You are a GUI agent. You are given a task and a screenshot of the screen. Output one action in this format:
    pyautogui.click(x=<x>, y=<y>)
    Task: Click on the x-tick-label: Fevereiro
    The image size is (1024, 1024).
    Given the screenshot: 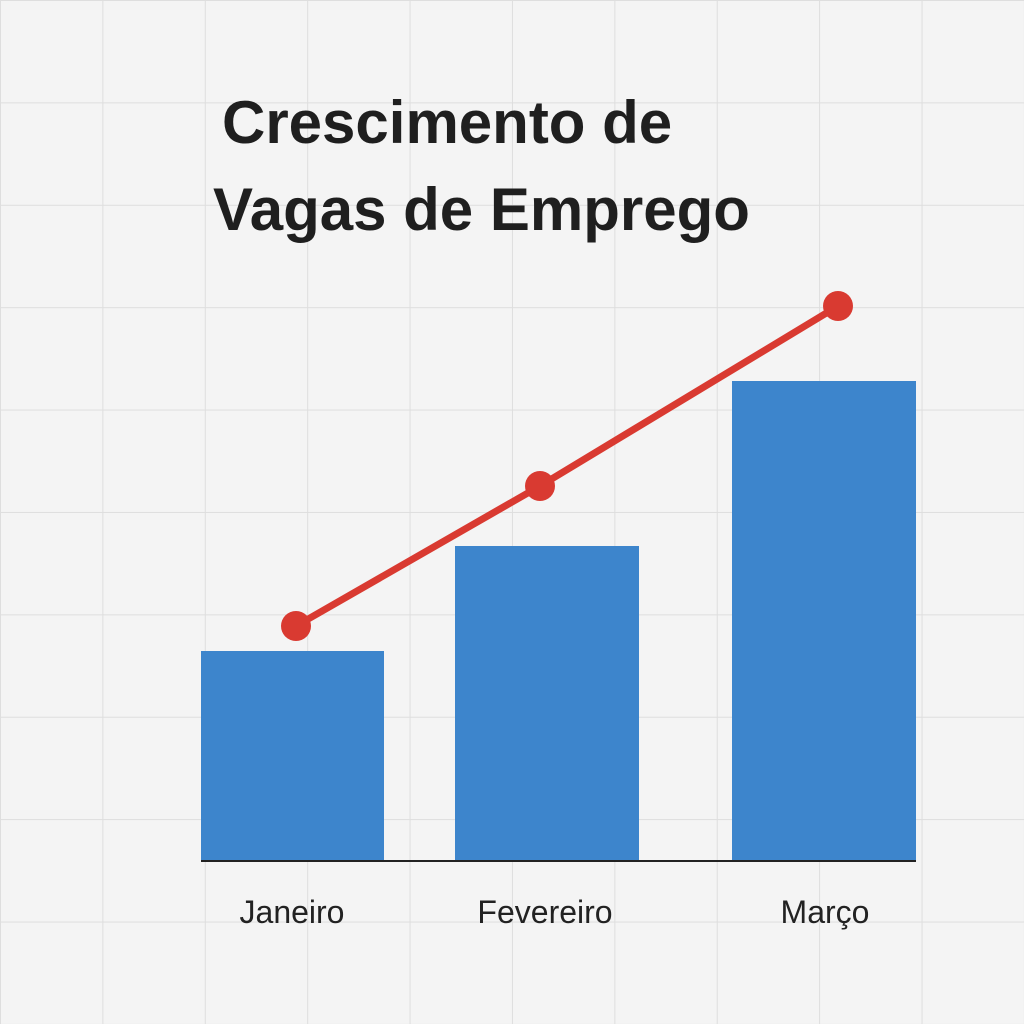 What is the action you would take?
    pyautogui.click(x=544, y=912)
    